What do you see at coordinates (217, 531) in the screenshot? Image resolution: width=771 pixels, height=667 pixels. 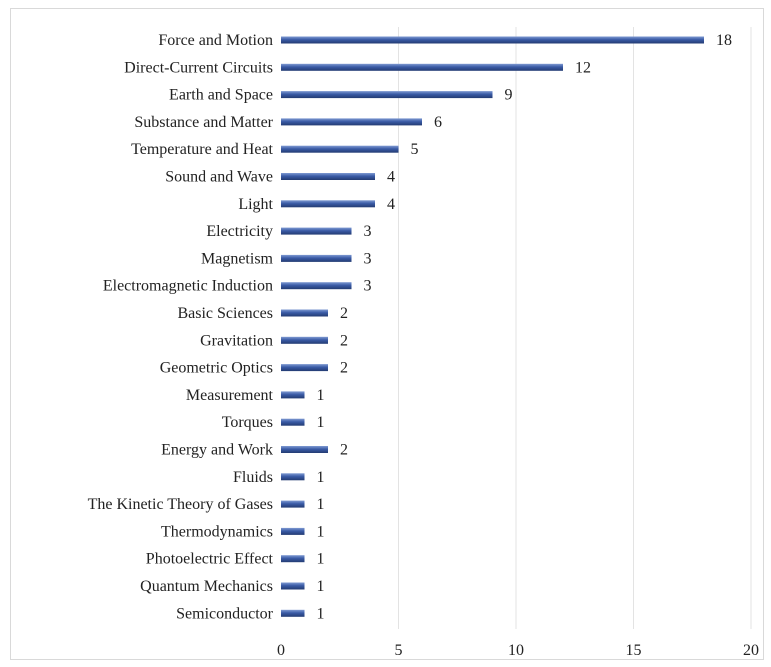 I see `category-label: Thermodynamics` at bounding box center [217, 531].